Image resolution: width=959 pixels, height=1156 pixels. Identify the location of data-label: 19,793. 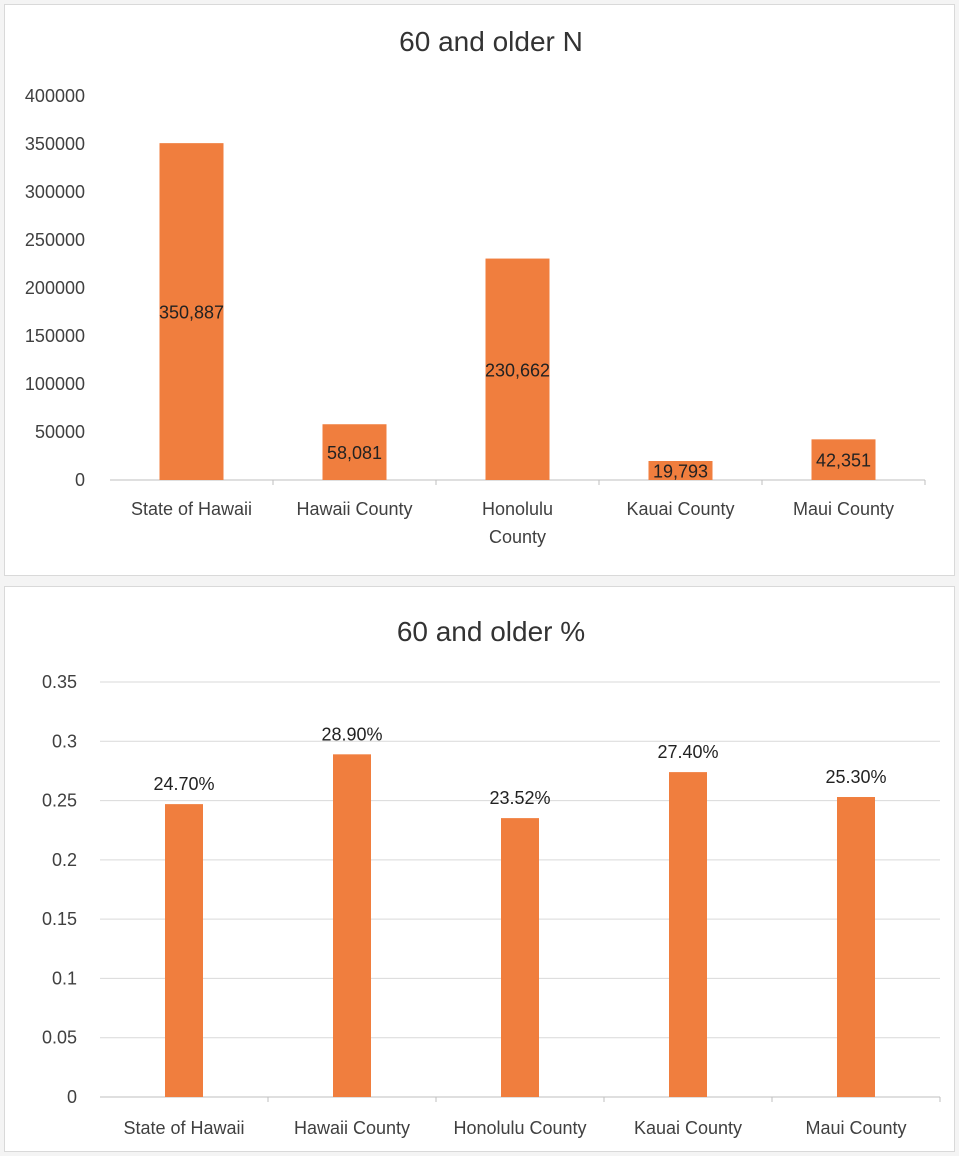
(680, 471).